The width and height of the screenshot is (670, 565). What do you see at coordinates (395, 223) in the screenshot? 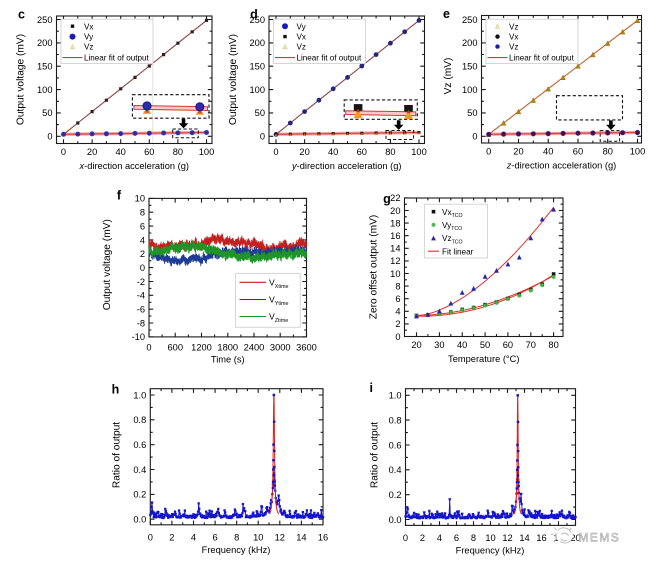
I see `svg-text: 18` at bounding box center [395, 223].